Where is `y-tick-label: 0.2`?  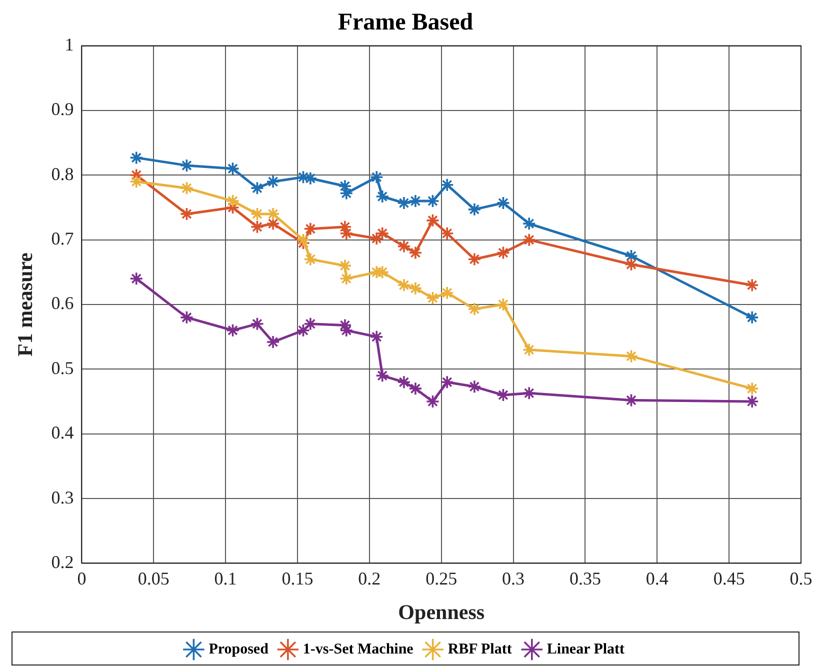
y-tick-label: 0.2 is located at coordinates (62, 562).